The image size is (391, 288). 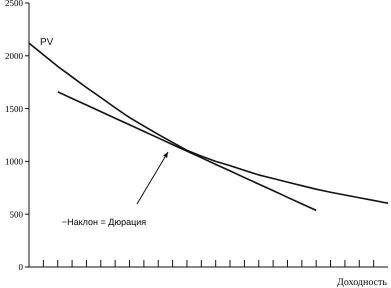 What do you see at coordinates (14, 109) in the screenshot?
I see `y-tick-label: 1500` at bounding box center [14, 109].